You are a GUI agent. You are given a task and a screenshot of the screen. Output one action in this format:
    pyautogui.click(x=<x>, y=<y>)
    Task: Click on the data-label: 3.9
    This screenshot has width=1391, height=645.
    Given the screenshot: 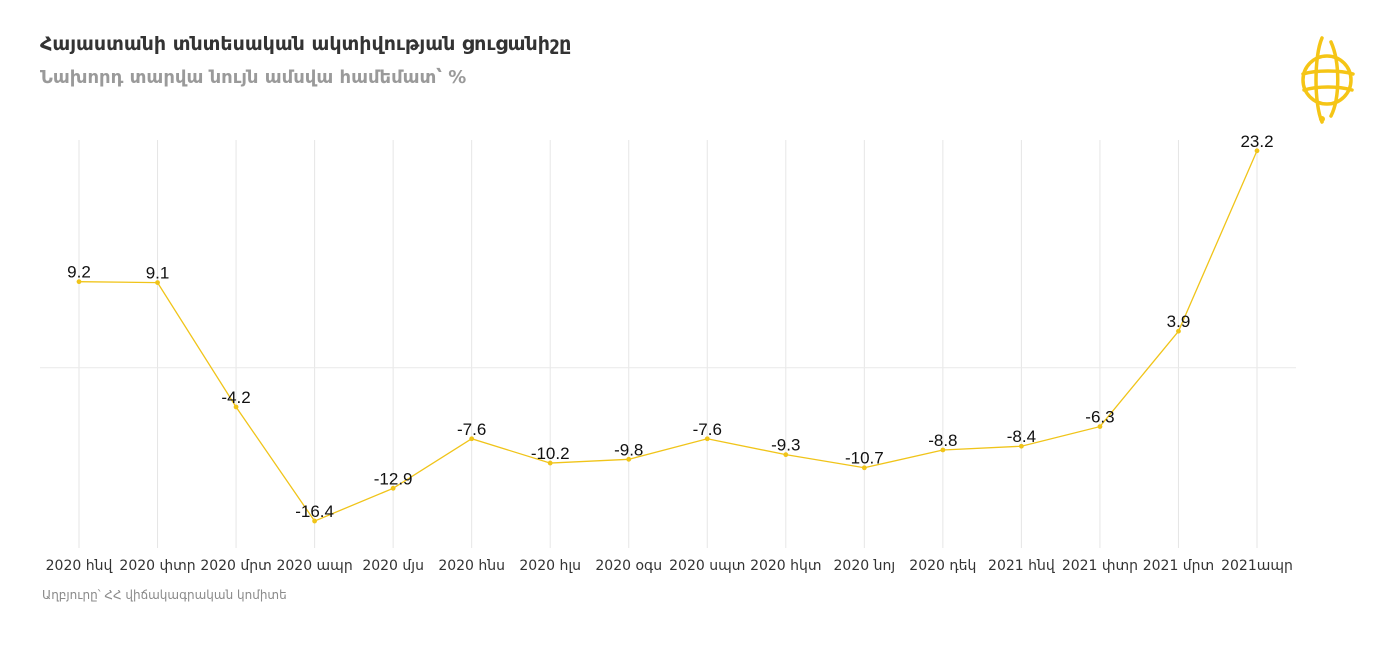 What is the action you would take?
    pyautogui.click(x=1179, y=321)
    